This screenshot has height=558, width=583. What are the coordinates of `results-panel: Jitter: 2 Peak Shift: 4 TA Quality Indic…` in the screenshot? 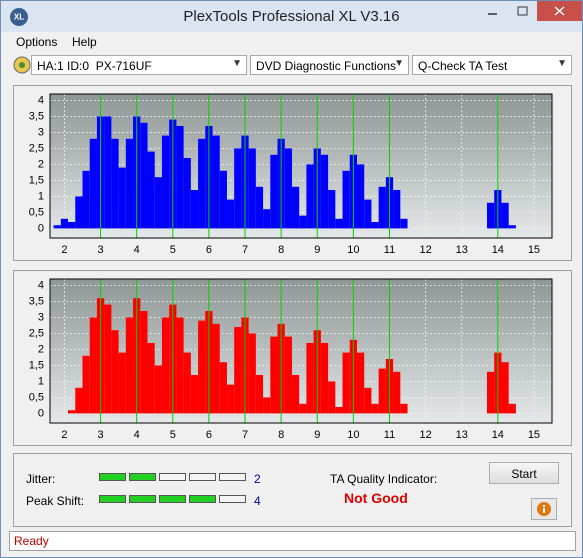 It's located at (292, 490).